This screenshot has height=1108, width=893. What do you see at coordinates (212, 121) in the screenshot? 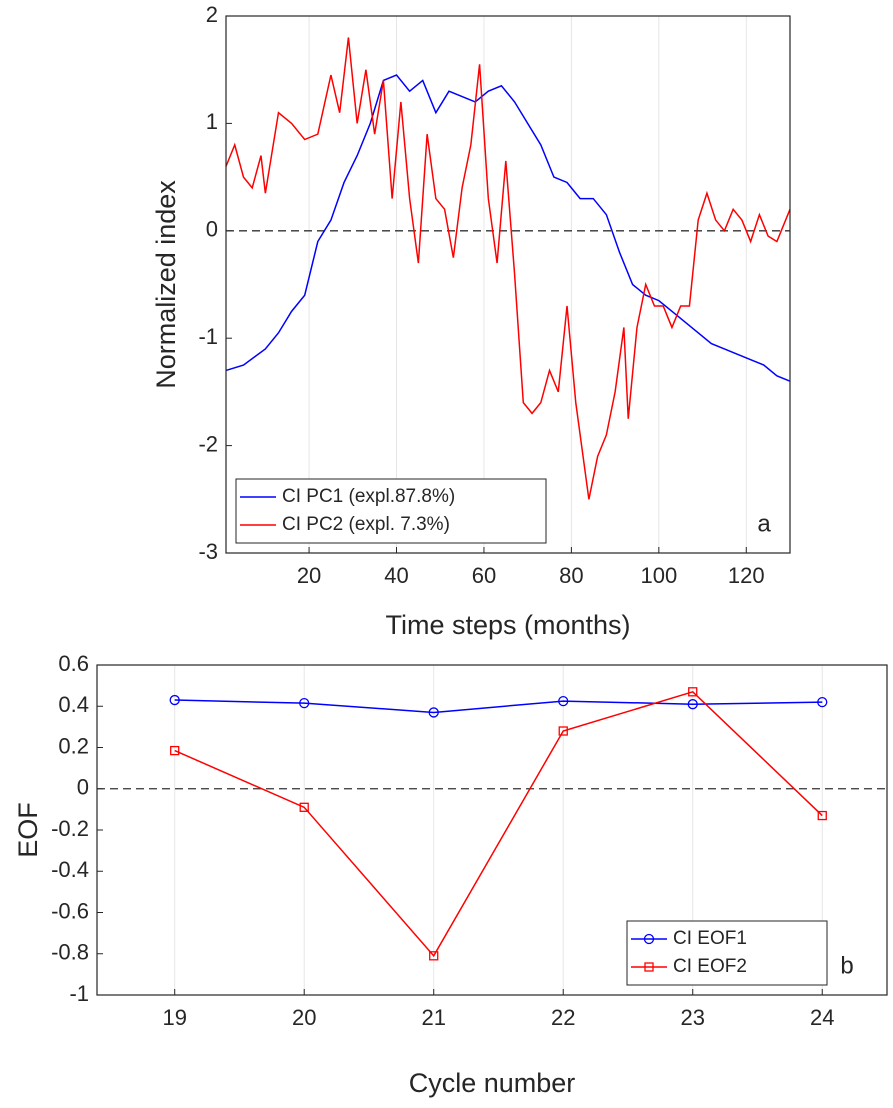
I see `y-tick-label: 1` at bounding box center [212, 121].